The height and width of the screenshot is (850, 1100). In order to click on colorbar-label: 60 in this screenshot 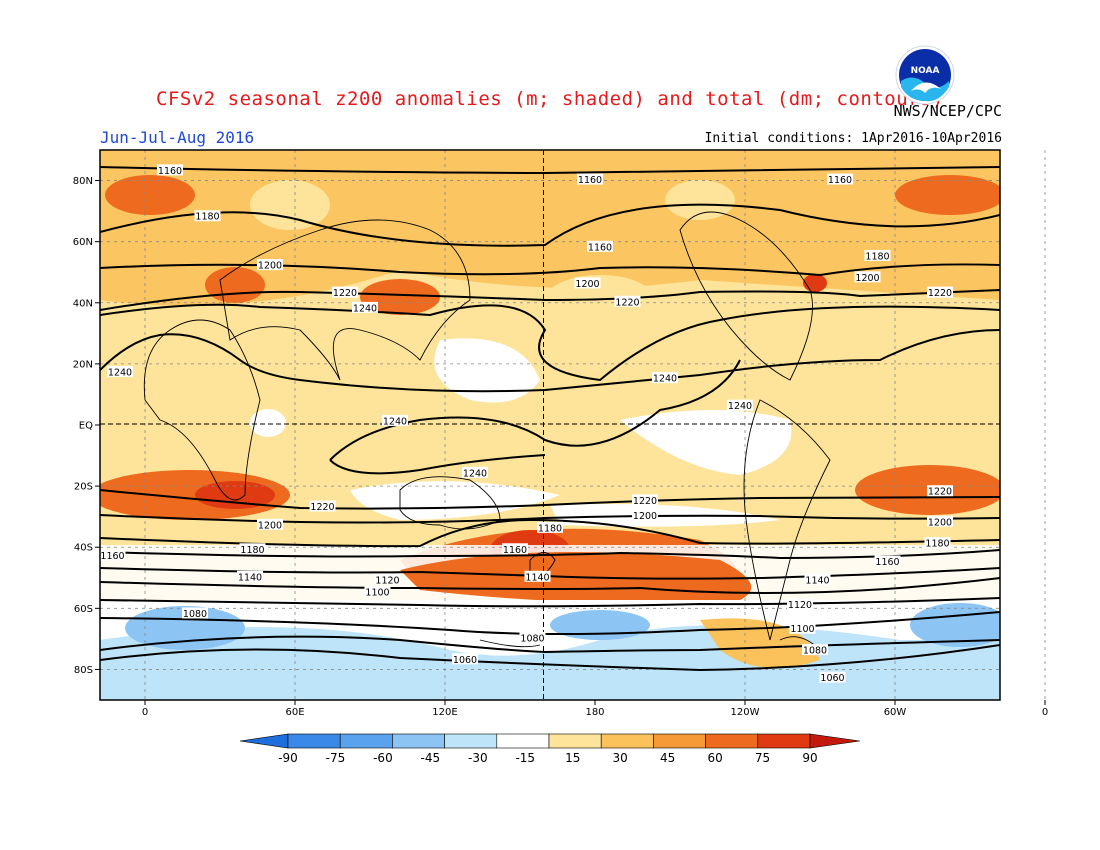, I will do `click(715, 758)`.